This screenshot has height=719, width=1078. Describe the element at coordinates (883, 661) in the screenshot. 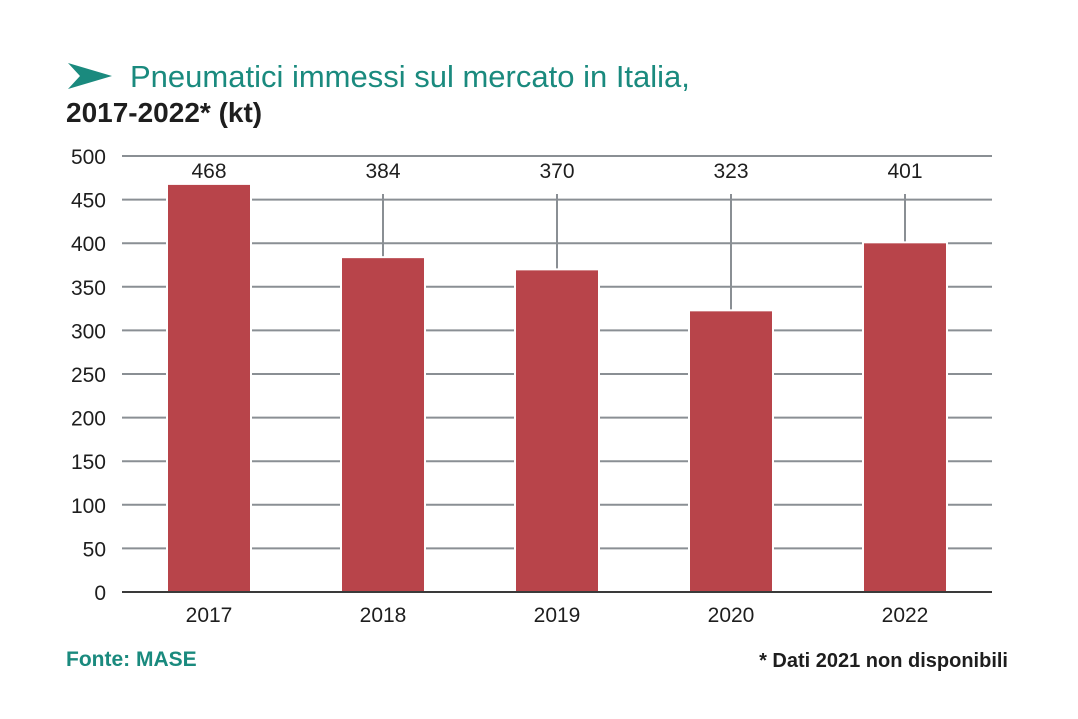

I see `footnote: * Dati 2021 non disponibili` at that location.